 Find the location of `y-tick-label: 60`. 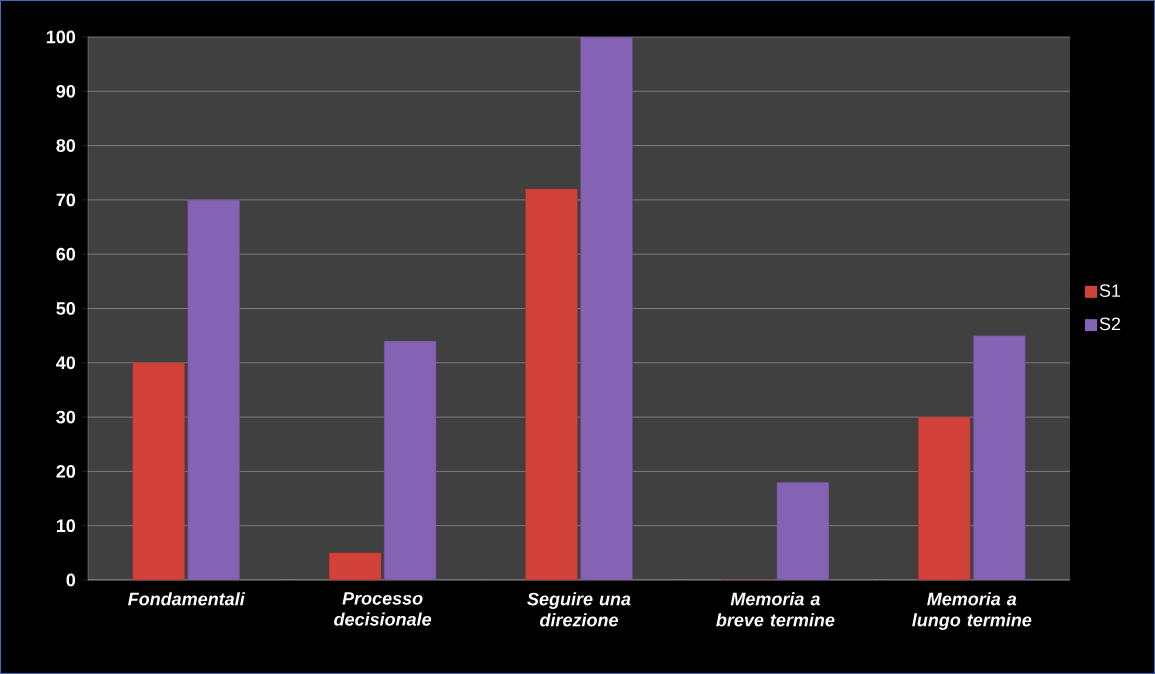

y-tick-label: 60 is located at coordinates (66, 254).